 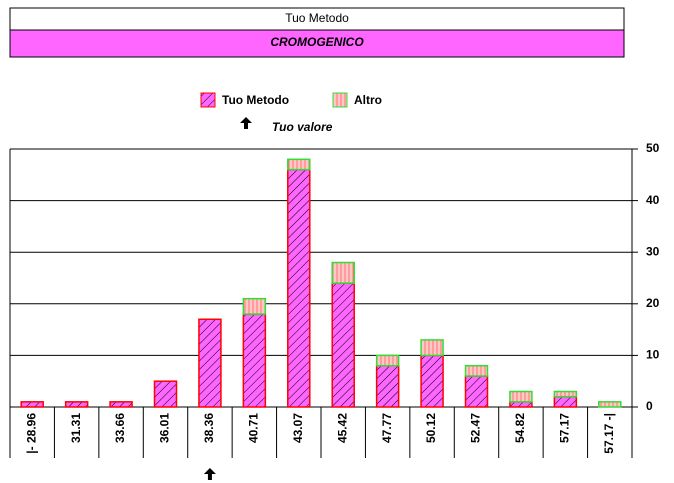 What do you see at coordinates (209, 474) in the screenshot?
I see `value-marker` at bounding box center [209, 474].